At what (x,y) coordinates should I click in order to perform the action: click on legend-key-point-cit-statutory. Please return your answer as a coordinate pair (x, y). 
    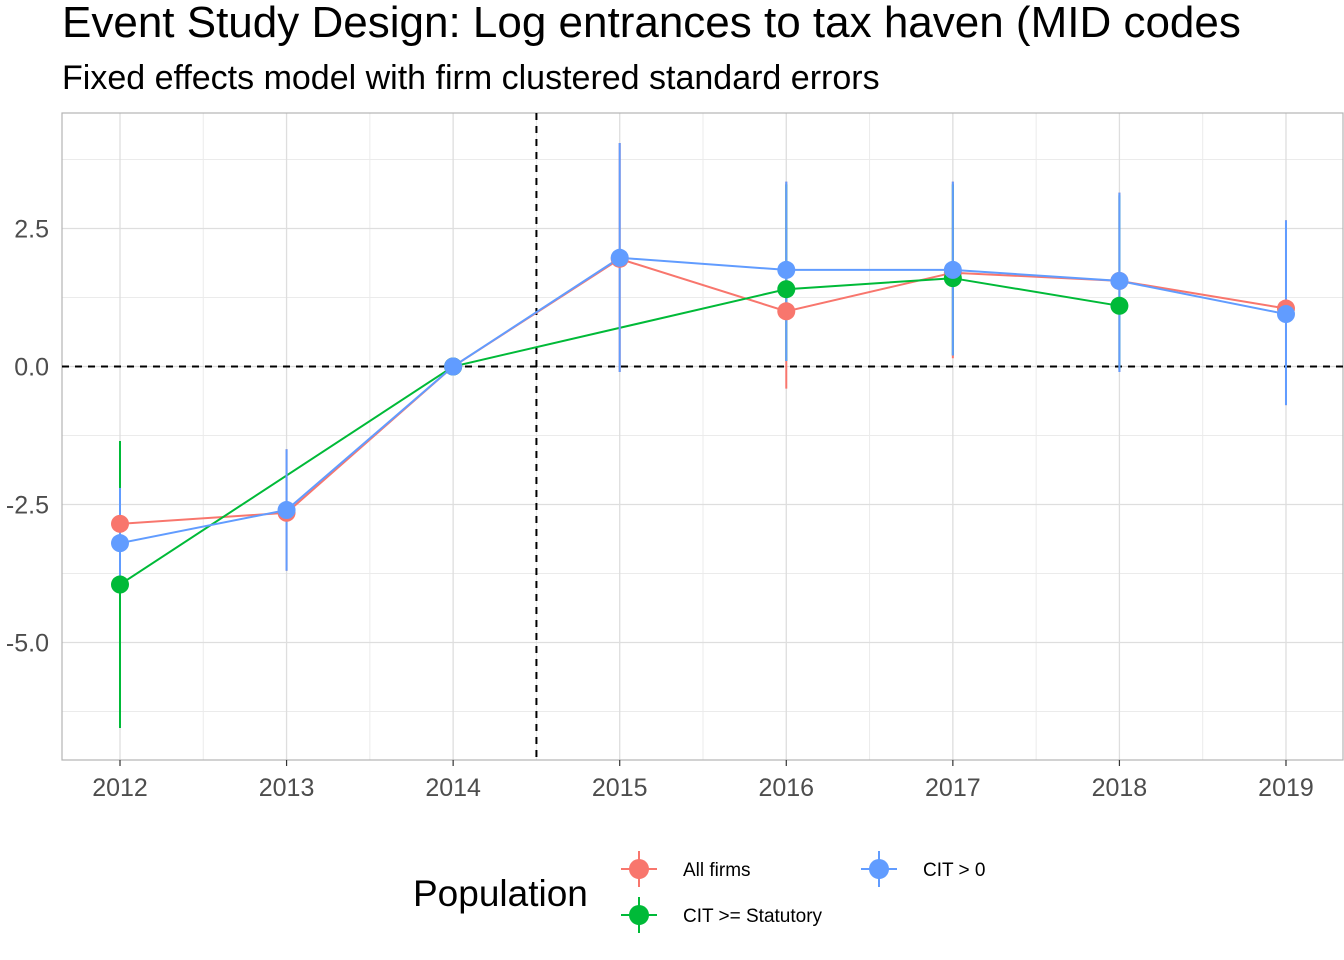
    Looking at the image, I should click on (639, 915).